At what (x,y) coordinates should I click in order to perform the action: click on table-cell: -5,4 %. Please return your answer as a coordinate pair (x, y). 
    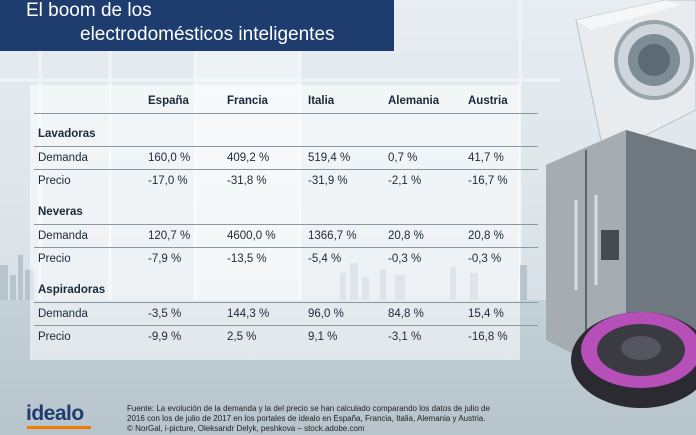
    Looking at the image, I should click on (325, 259).